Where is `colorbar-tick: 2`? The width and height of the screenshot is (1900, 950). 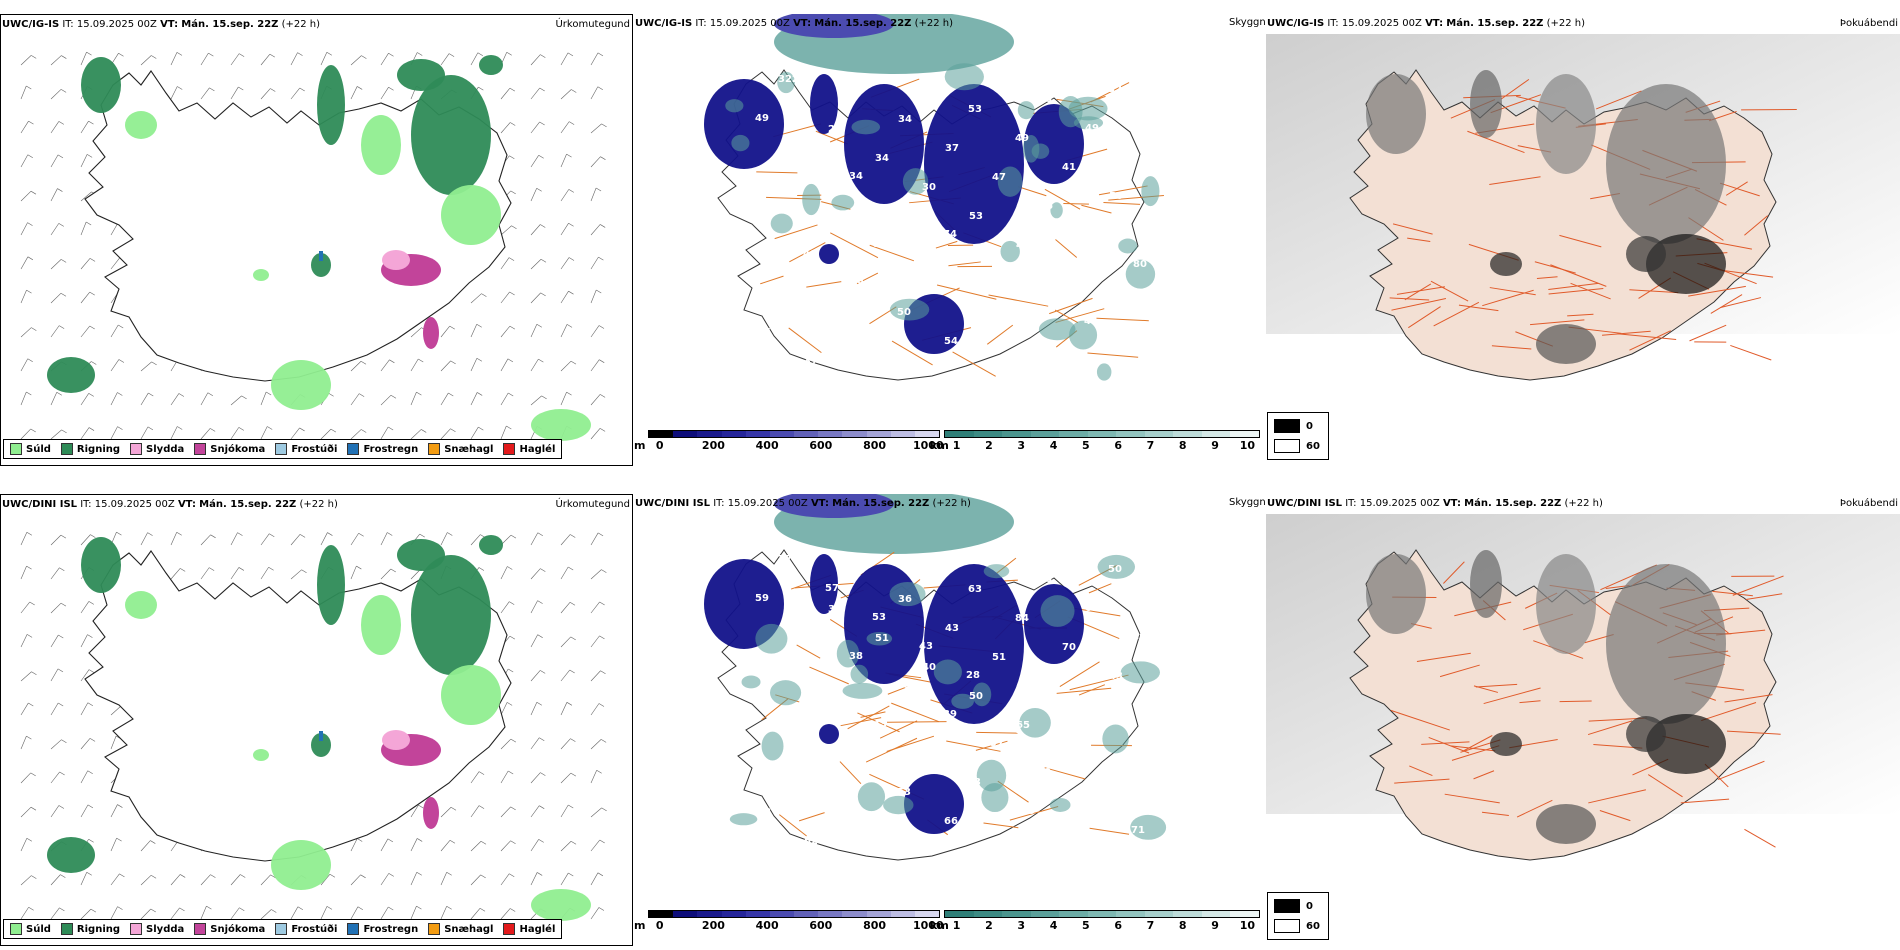
colorbar-tick: 2 is located at coordinates (989, 445).